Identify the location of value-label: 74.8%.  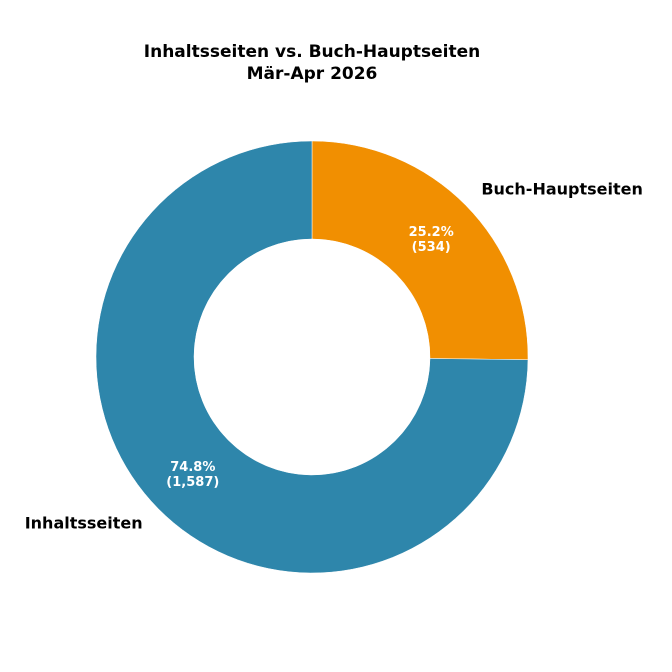
(192, 467).